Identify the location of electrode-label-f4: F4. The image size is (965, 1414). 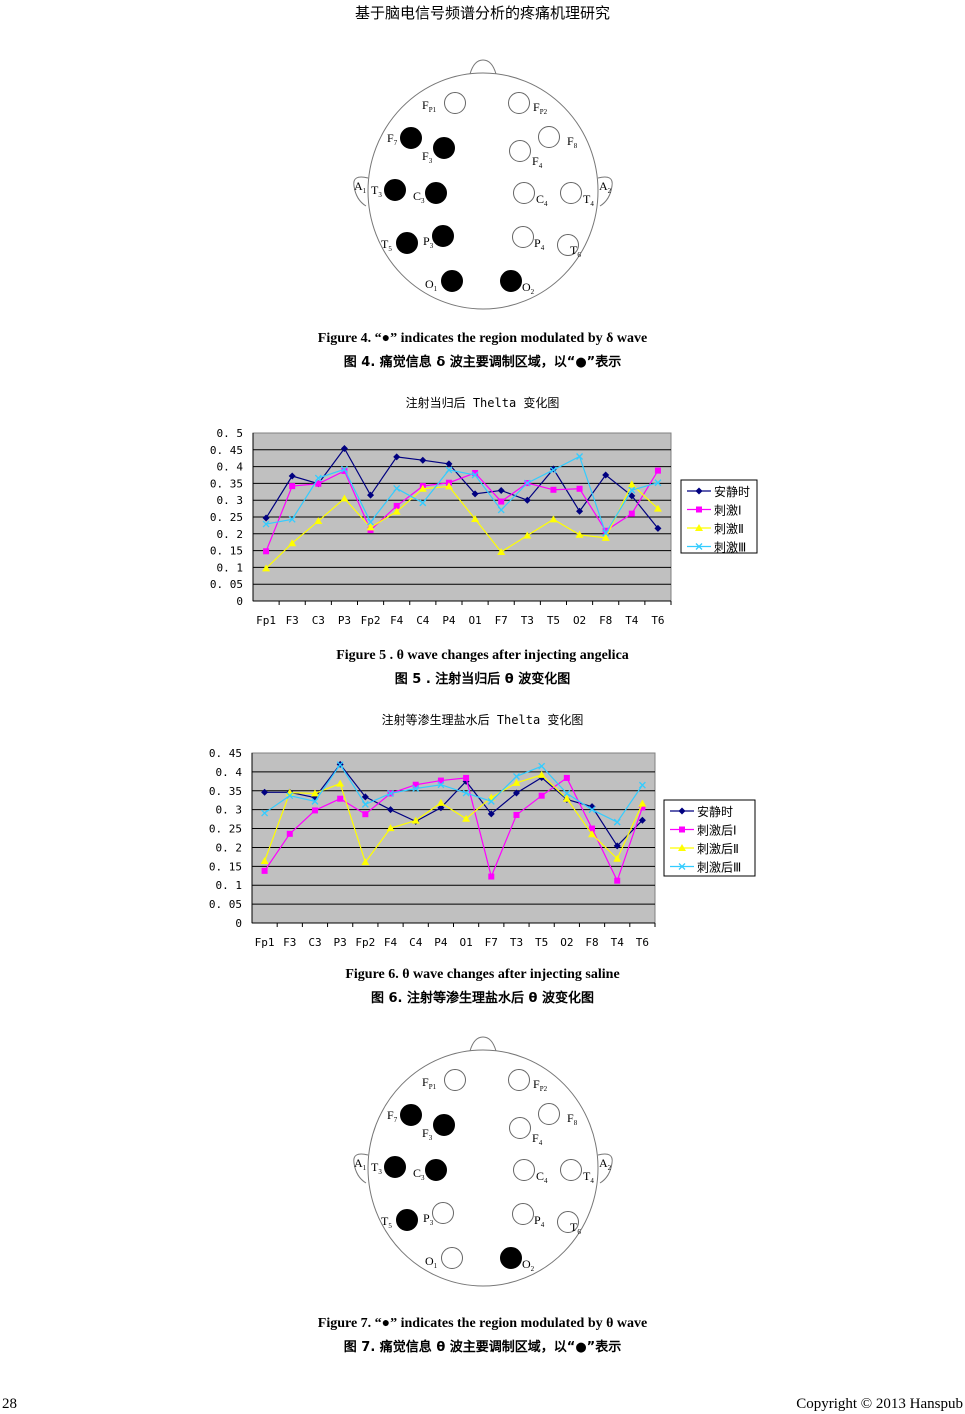
(537, 1139).